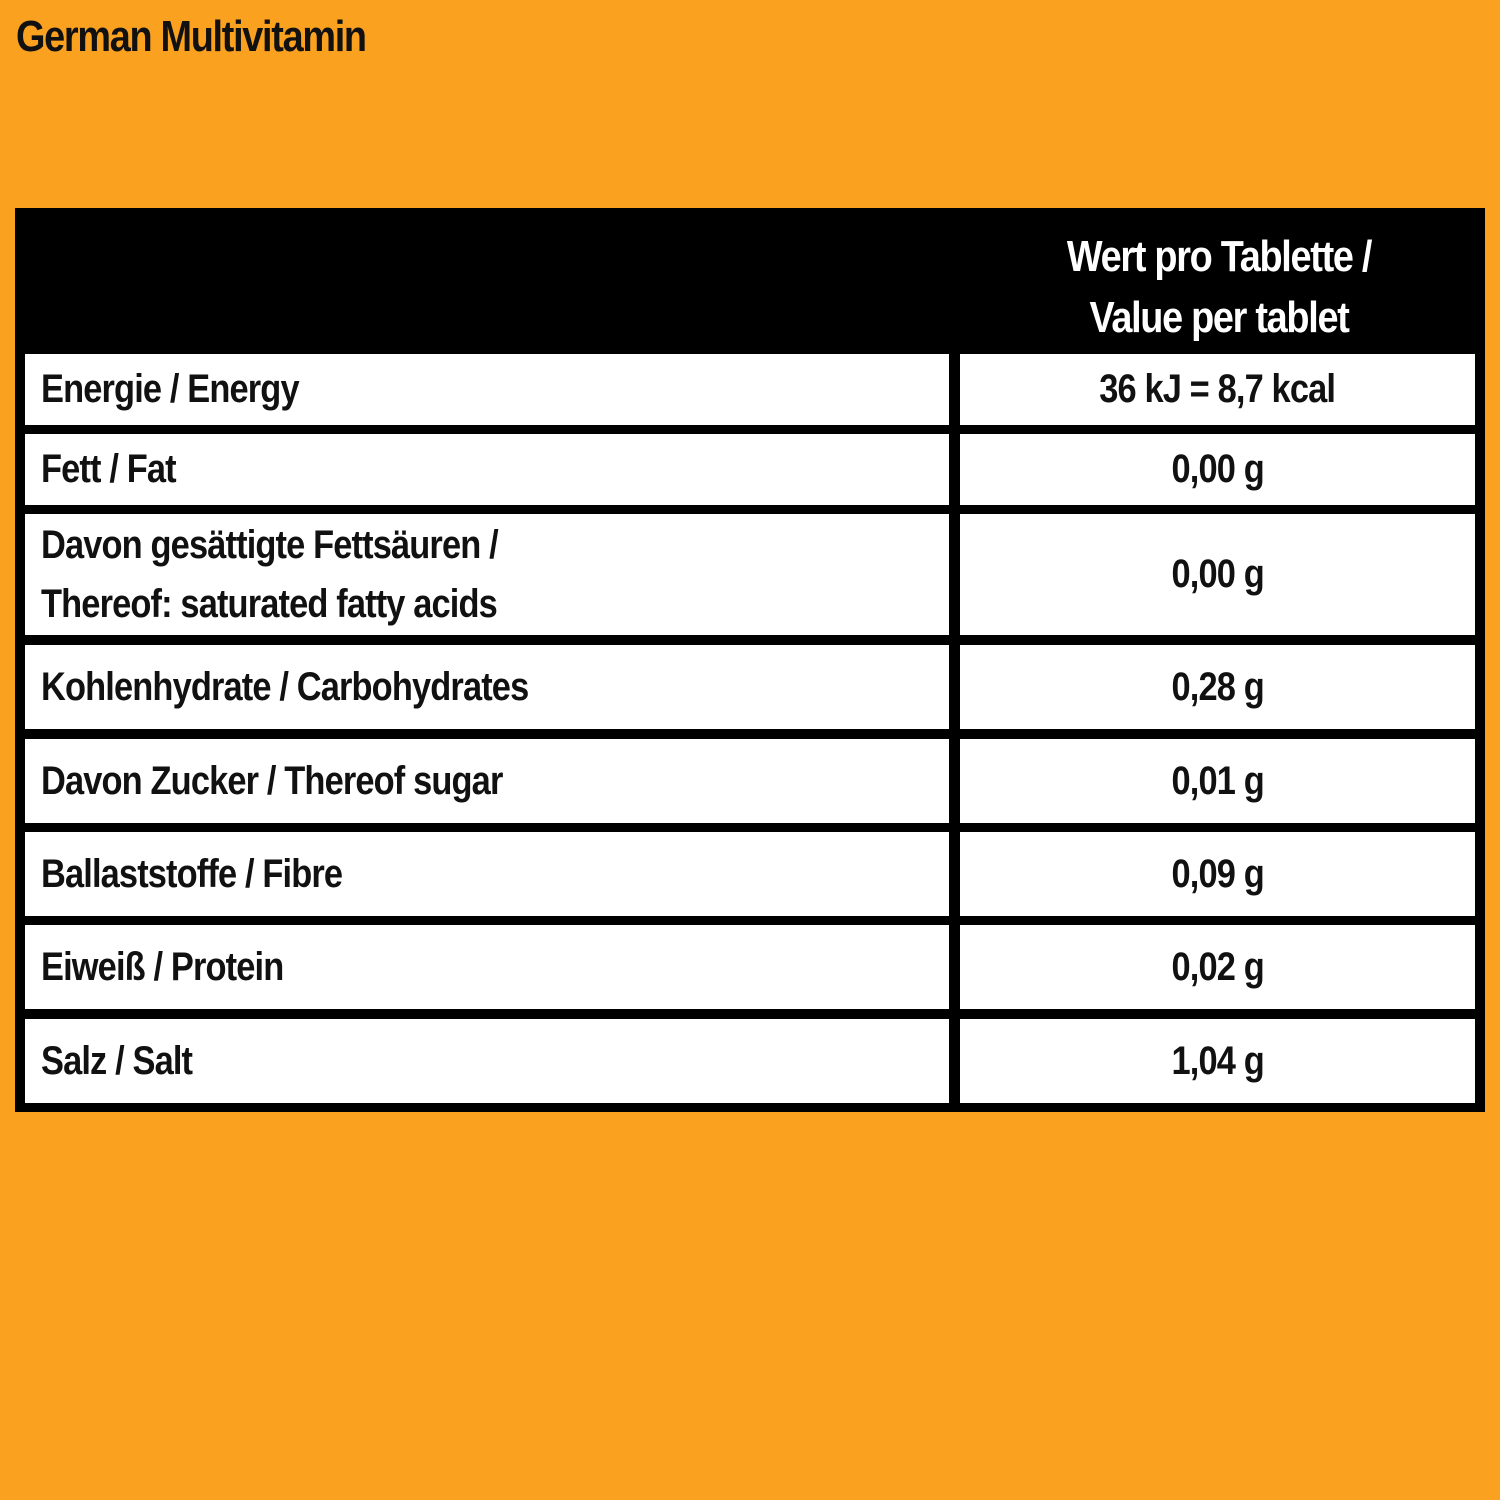 The height and width of the screenshot is (1500, 1500). I want to click on row-fibre-value: 0,09 g, so click(1217, 874).